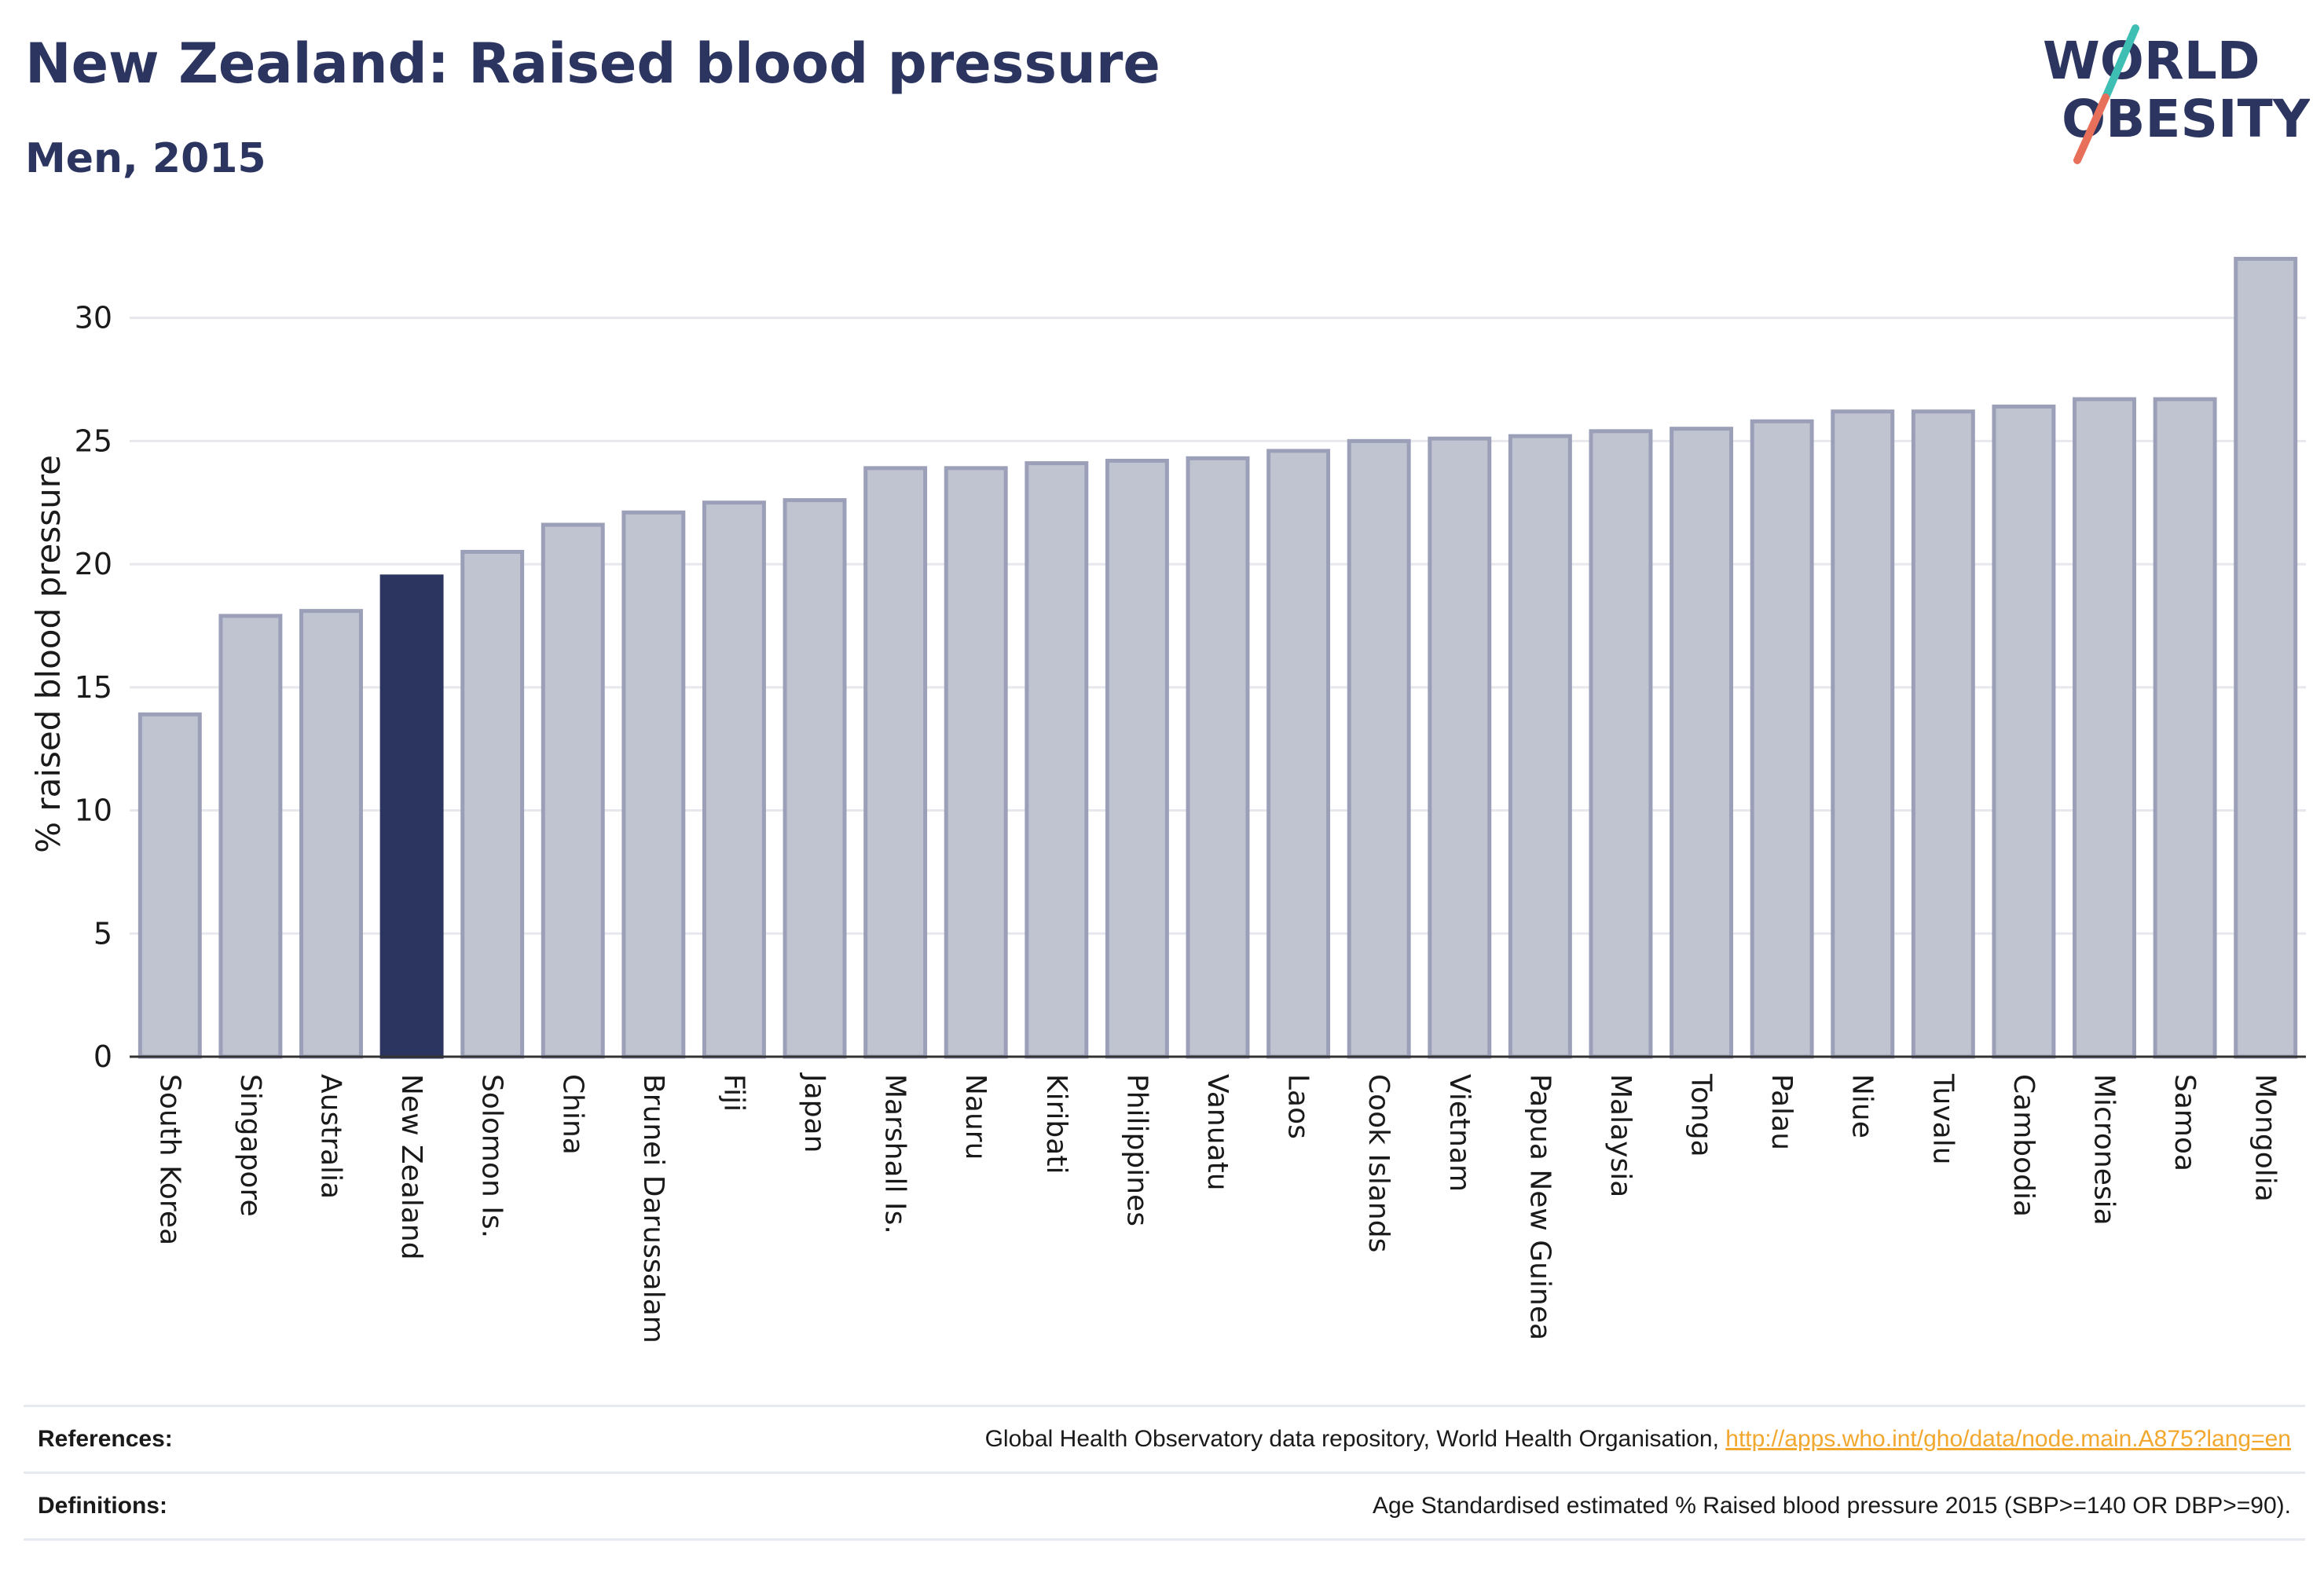 The image size is (2324, 1576). I want to click on logo-slash-teal, so click(2120, 62).